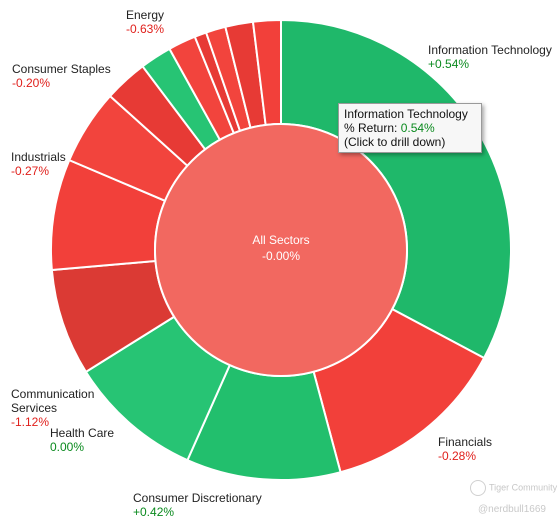 This screenshot has height=522, width=558. What do you see at coordinates (53, 408) in the screenshot?
I see `label-communication-services: Communication Services -1.12%` at bounding box center [53, 408].